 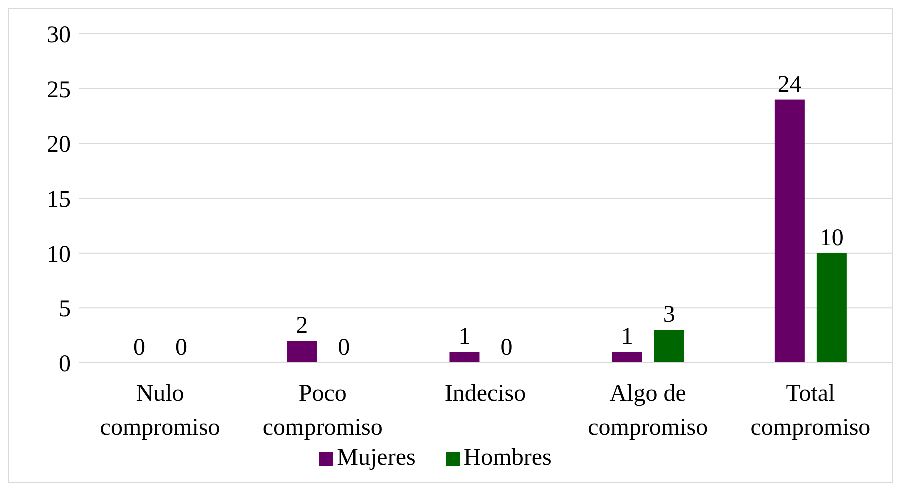 I want to click on y-tick-label: 0, so click(x=65, y=365).